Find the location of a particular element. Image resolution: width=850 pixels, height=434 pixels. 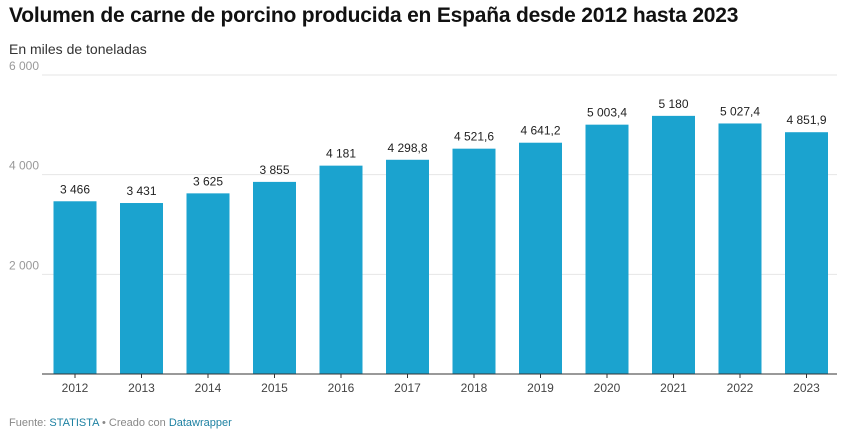

chart-subtitle: En miles de toneladas is located at coordinates (78, 49).